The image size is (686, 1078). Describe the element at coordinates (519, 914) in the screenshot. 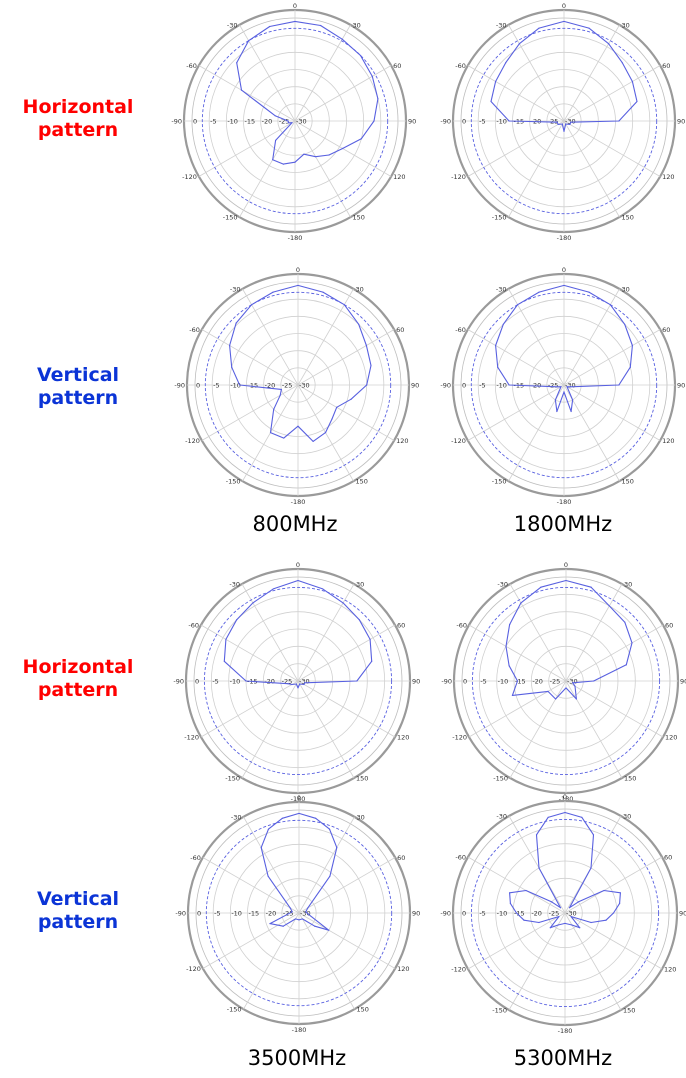

I see `radial-tick-label: -15` at that location.